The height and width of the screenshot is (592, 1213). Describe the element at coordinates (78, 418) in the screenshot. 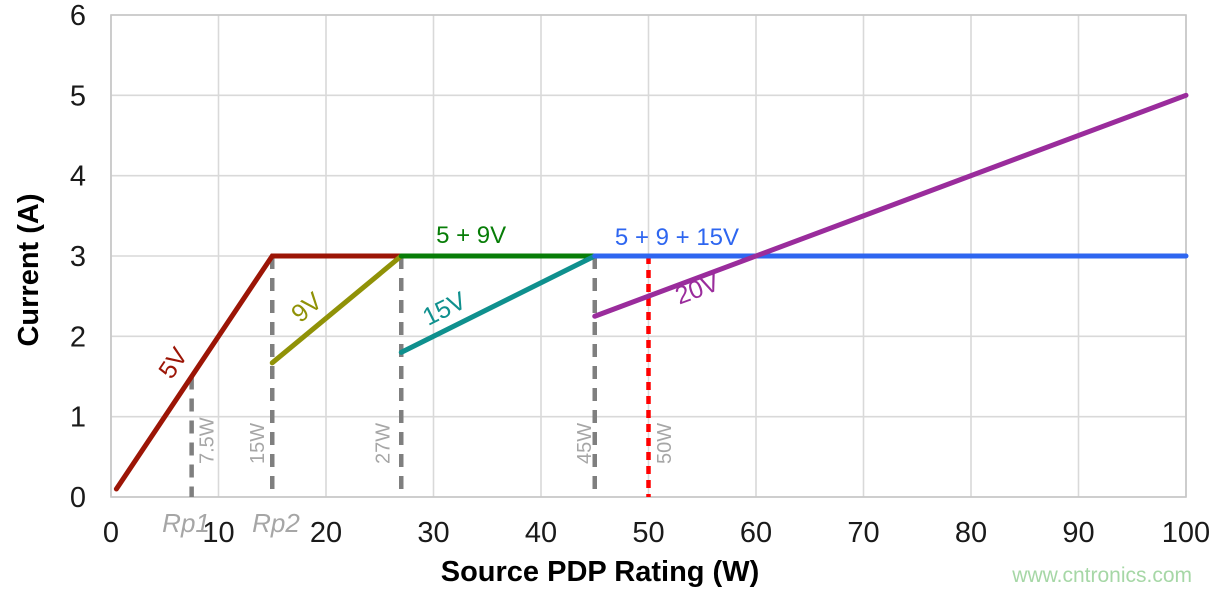

I see `y-tick-label: 1` at that location.